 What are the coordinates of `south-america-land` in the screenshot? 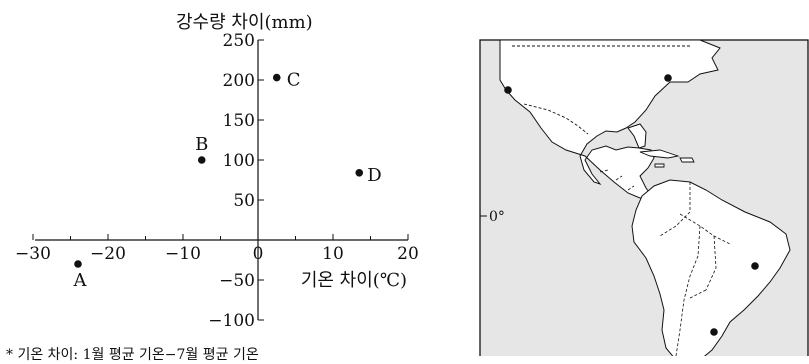 It's located at (711, 267).